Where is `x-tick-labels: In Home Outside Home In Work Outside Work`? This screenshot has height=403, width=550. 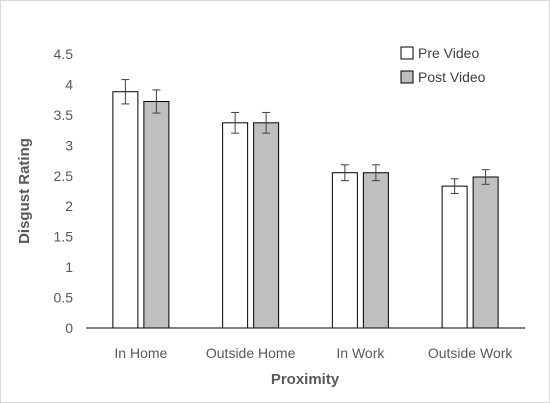 x-tick-labels: In Home Outside Home In Work Outside Work is located at coordinates (313, 353).